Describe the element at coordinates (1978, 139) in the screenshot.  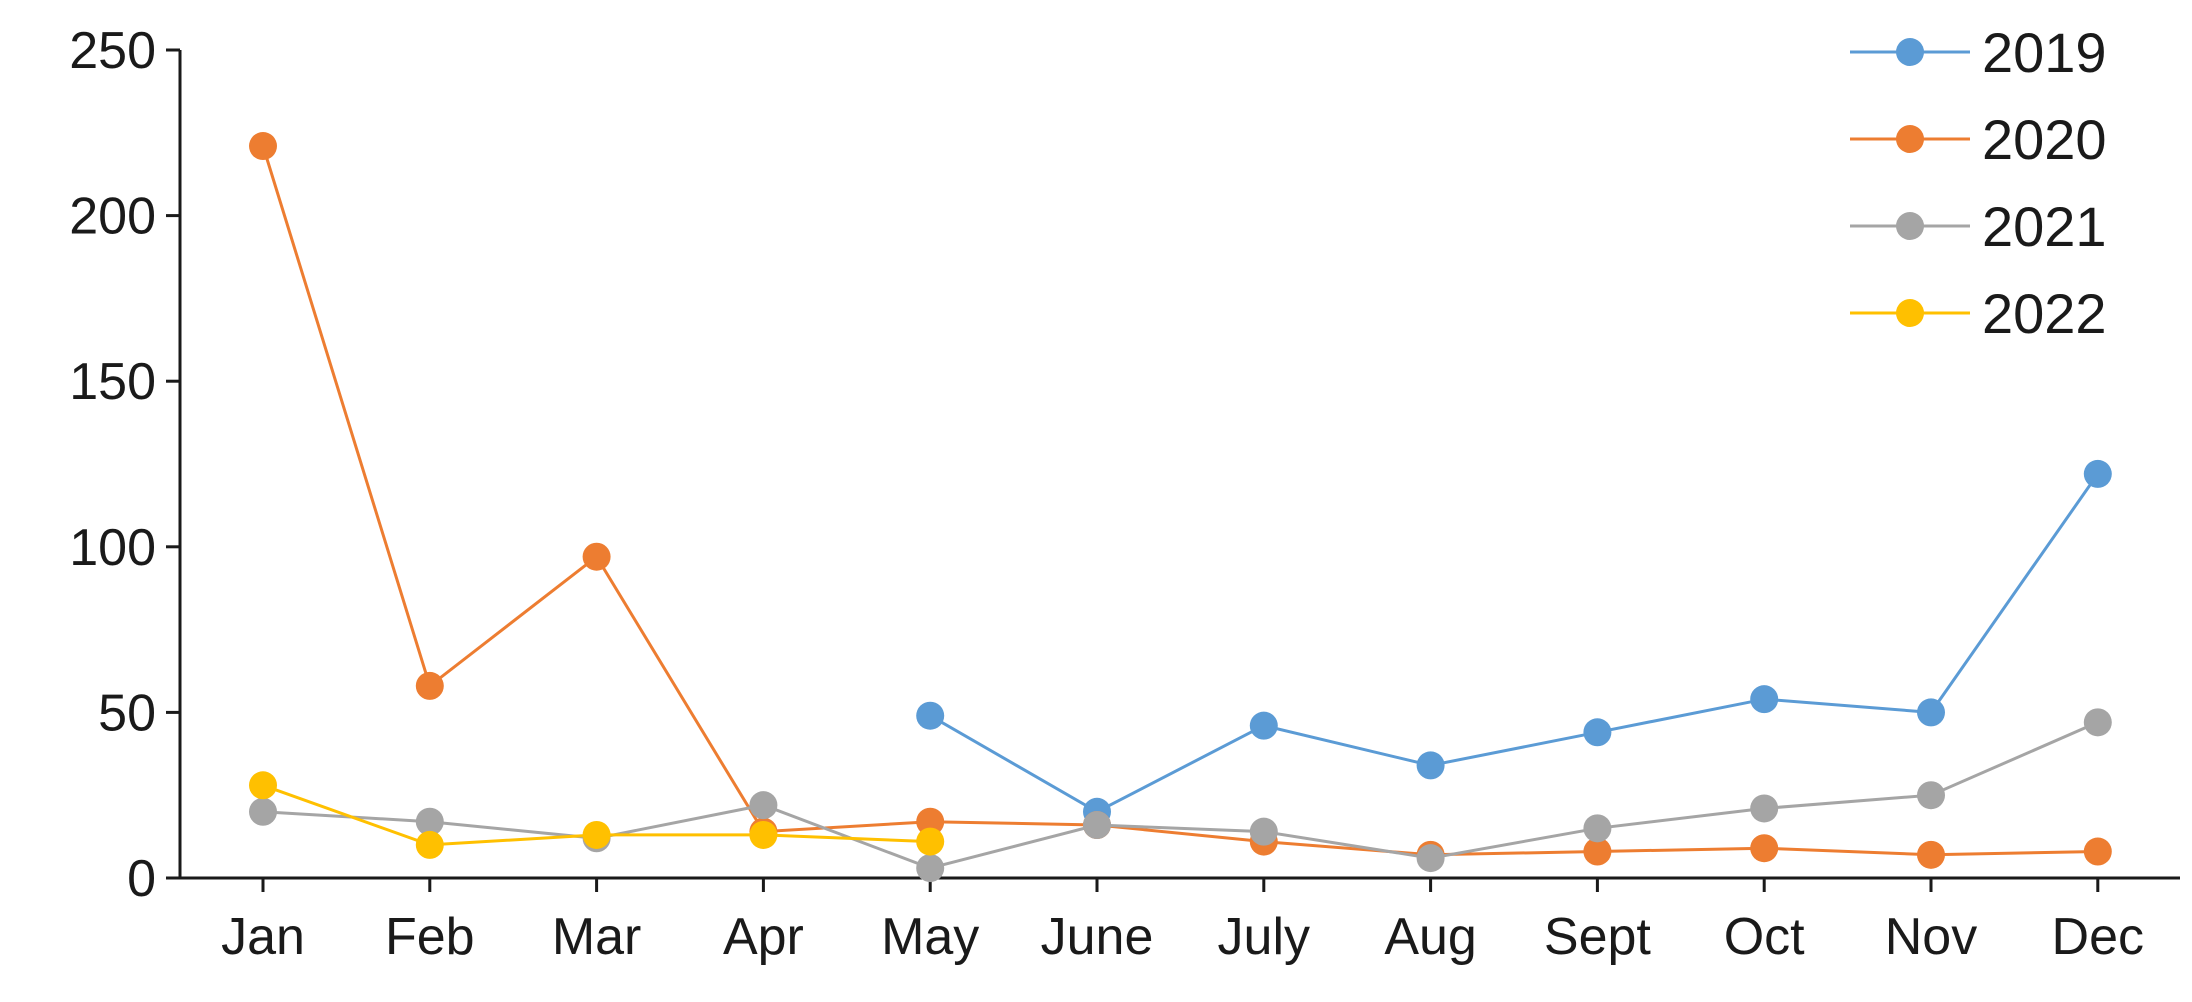
I see `legend-item-2020: 2020` at that location.